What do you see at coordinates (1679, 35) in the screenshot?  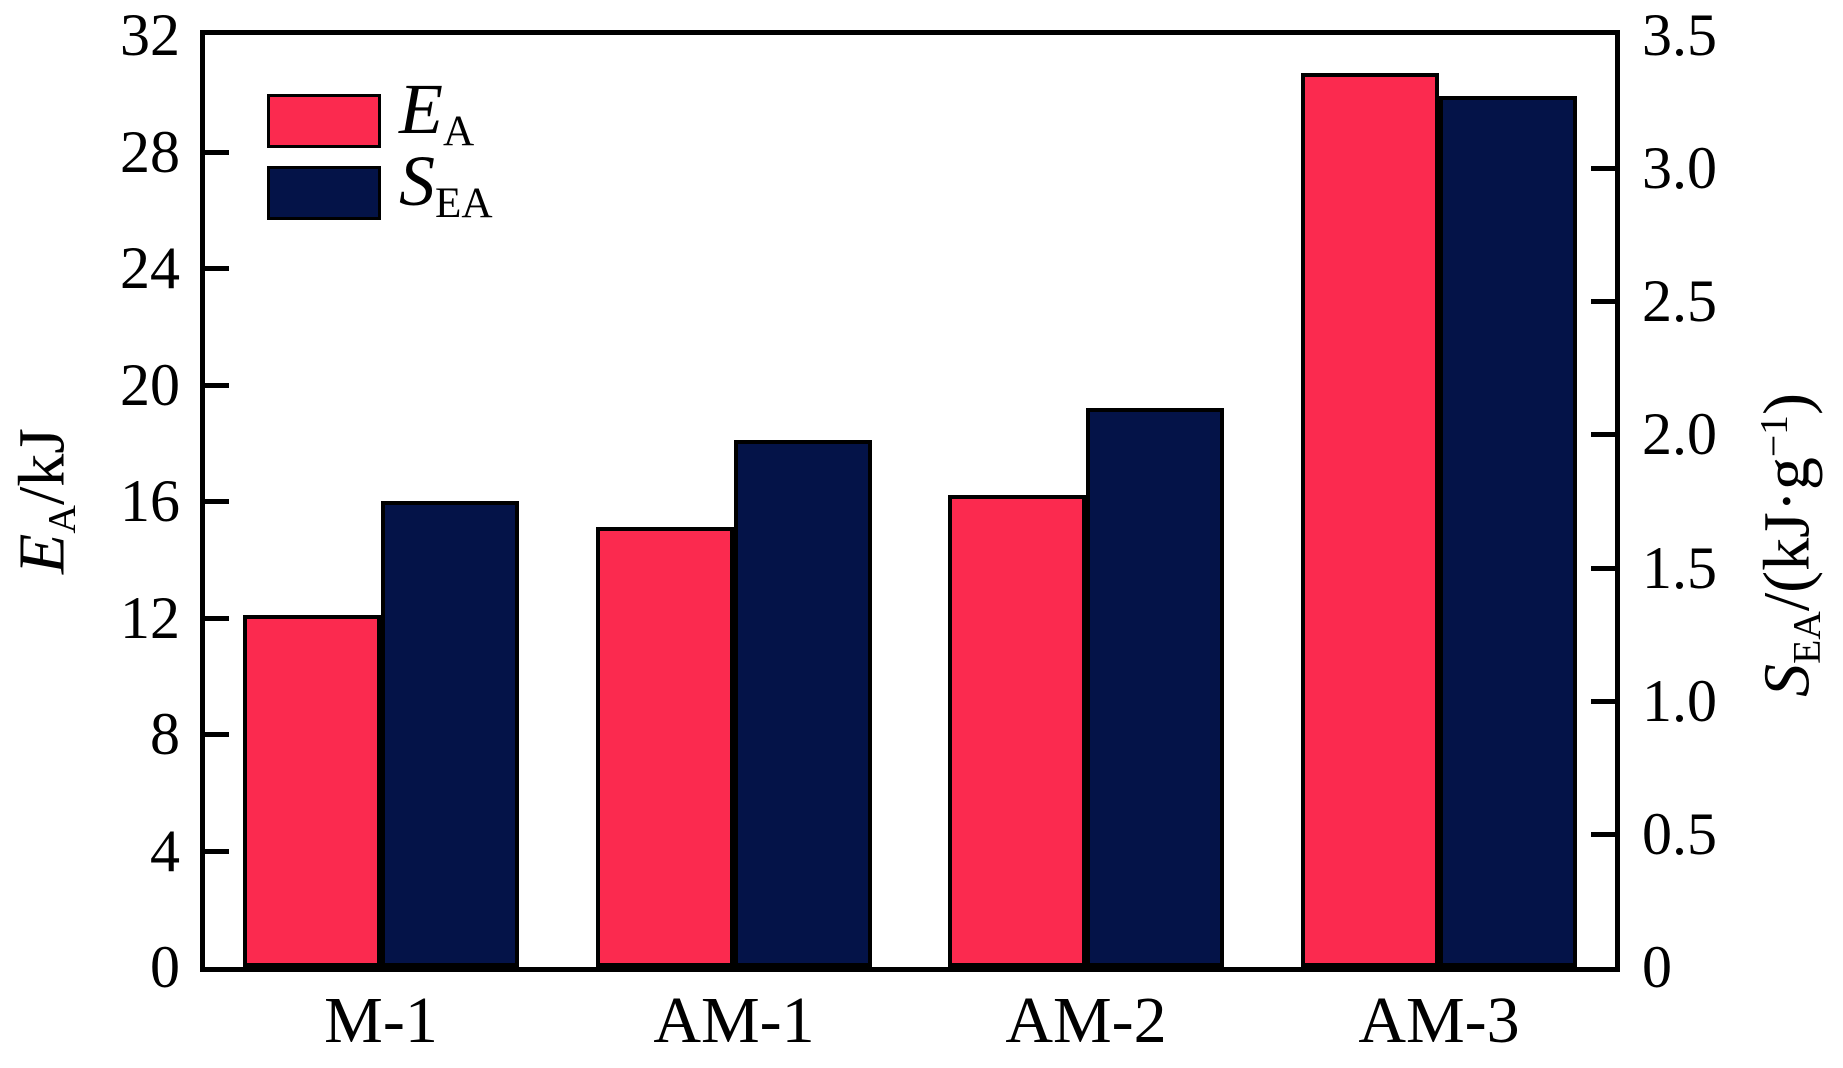 I see `right-axis-tick-label: 3.5` at bounding box center [1679, 35].